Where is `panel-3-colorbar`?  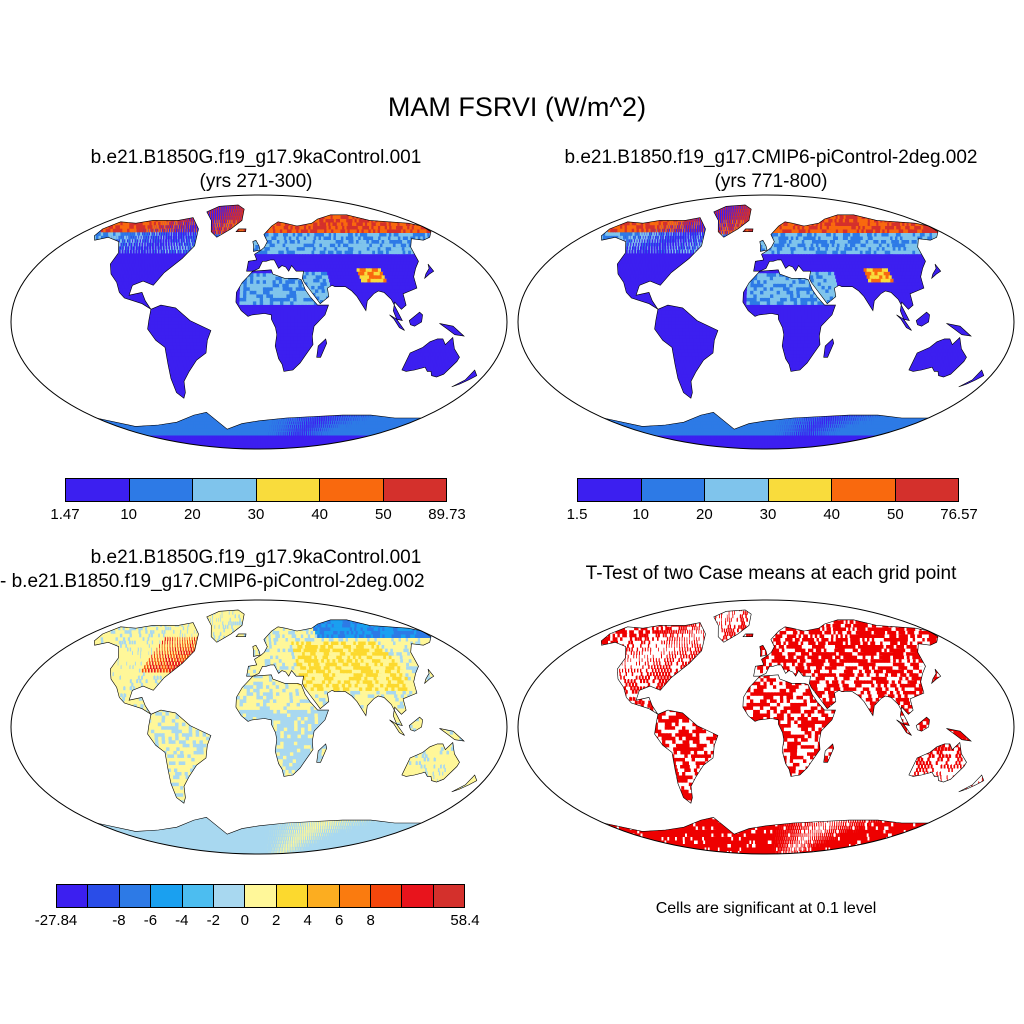
panel-3-colorbar is located at coordinates (260, 896).